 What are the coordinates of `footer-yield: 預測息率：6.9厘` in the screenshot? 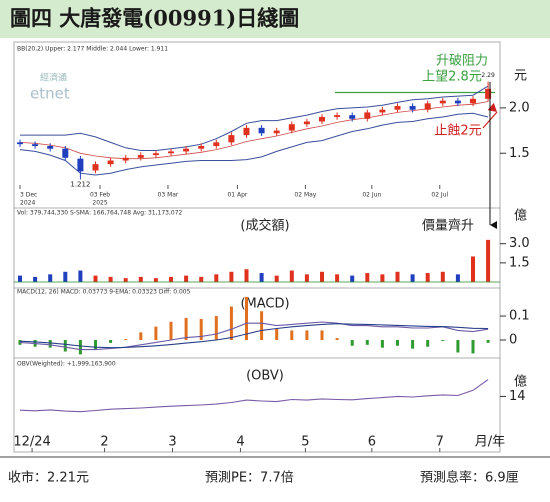 It's located at (469, 478).